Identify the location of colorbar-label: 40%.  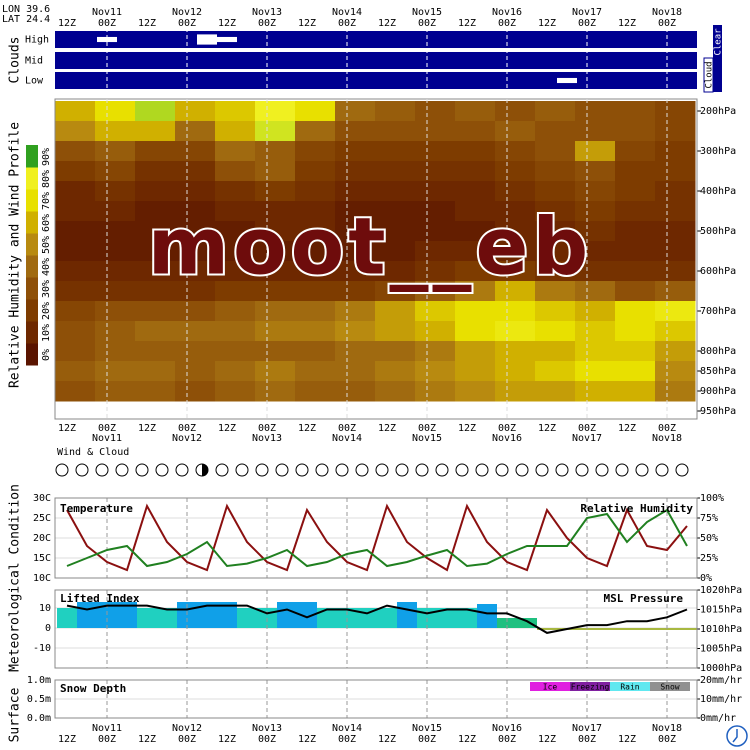
(46, 267).